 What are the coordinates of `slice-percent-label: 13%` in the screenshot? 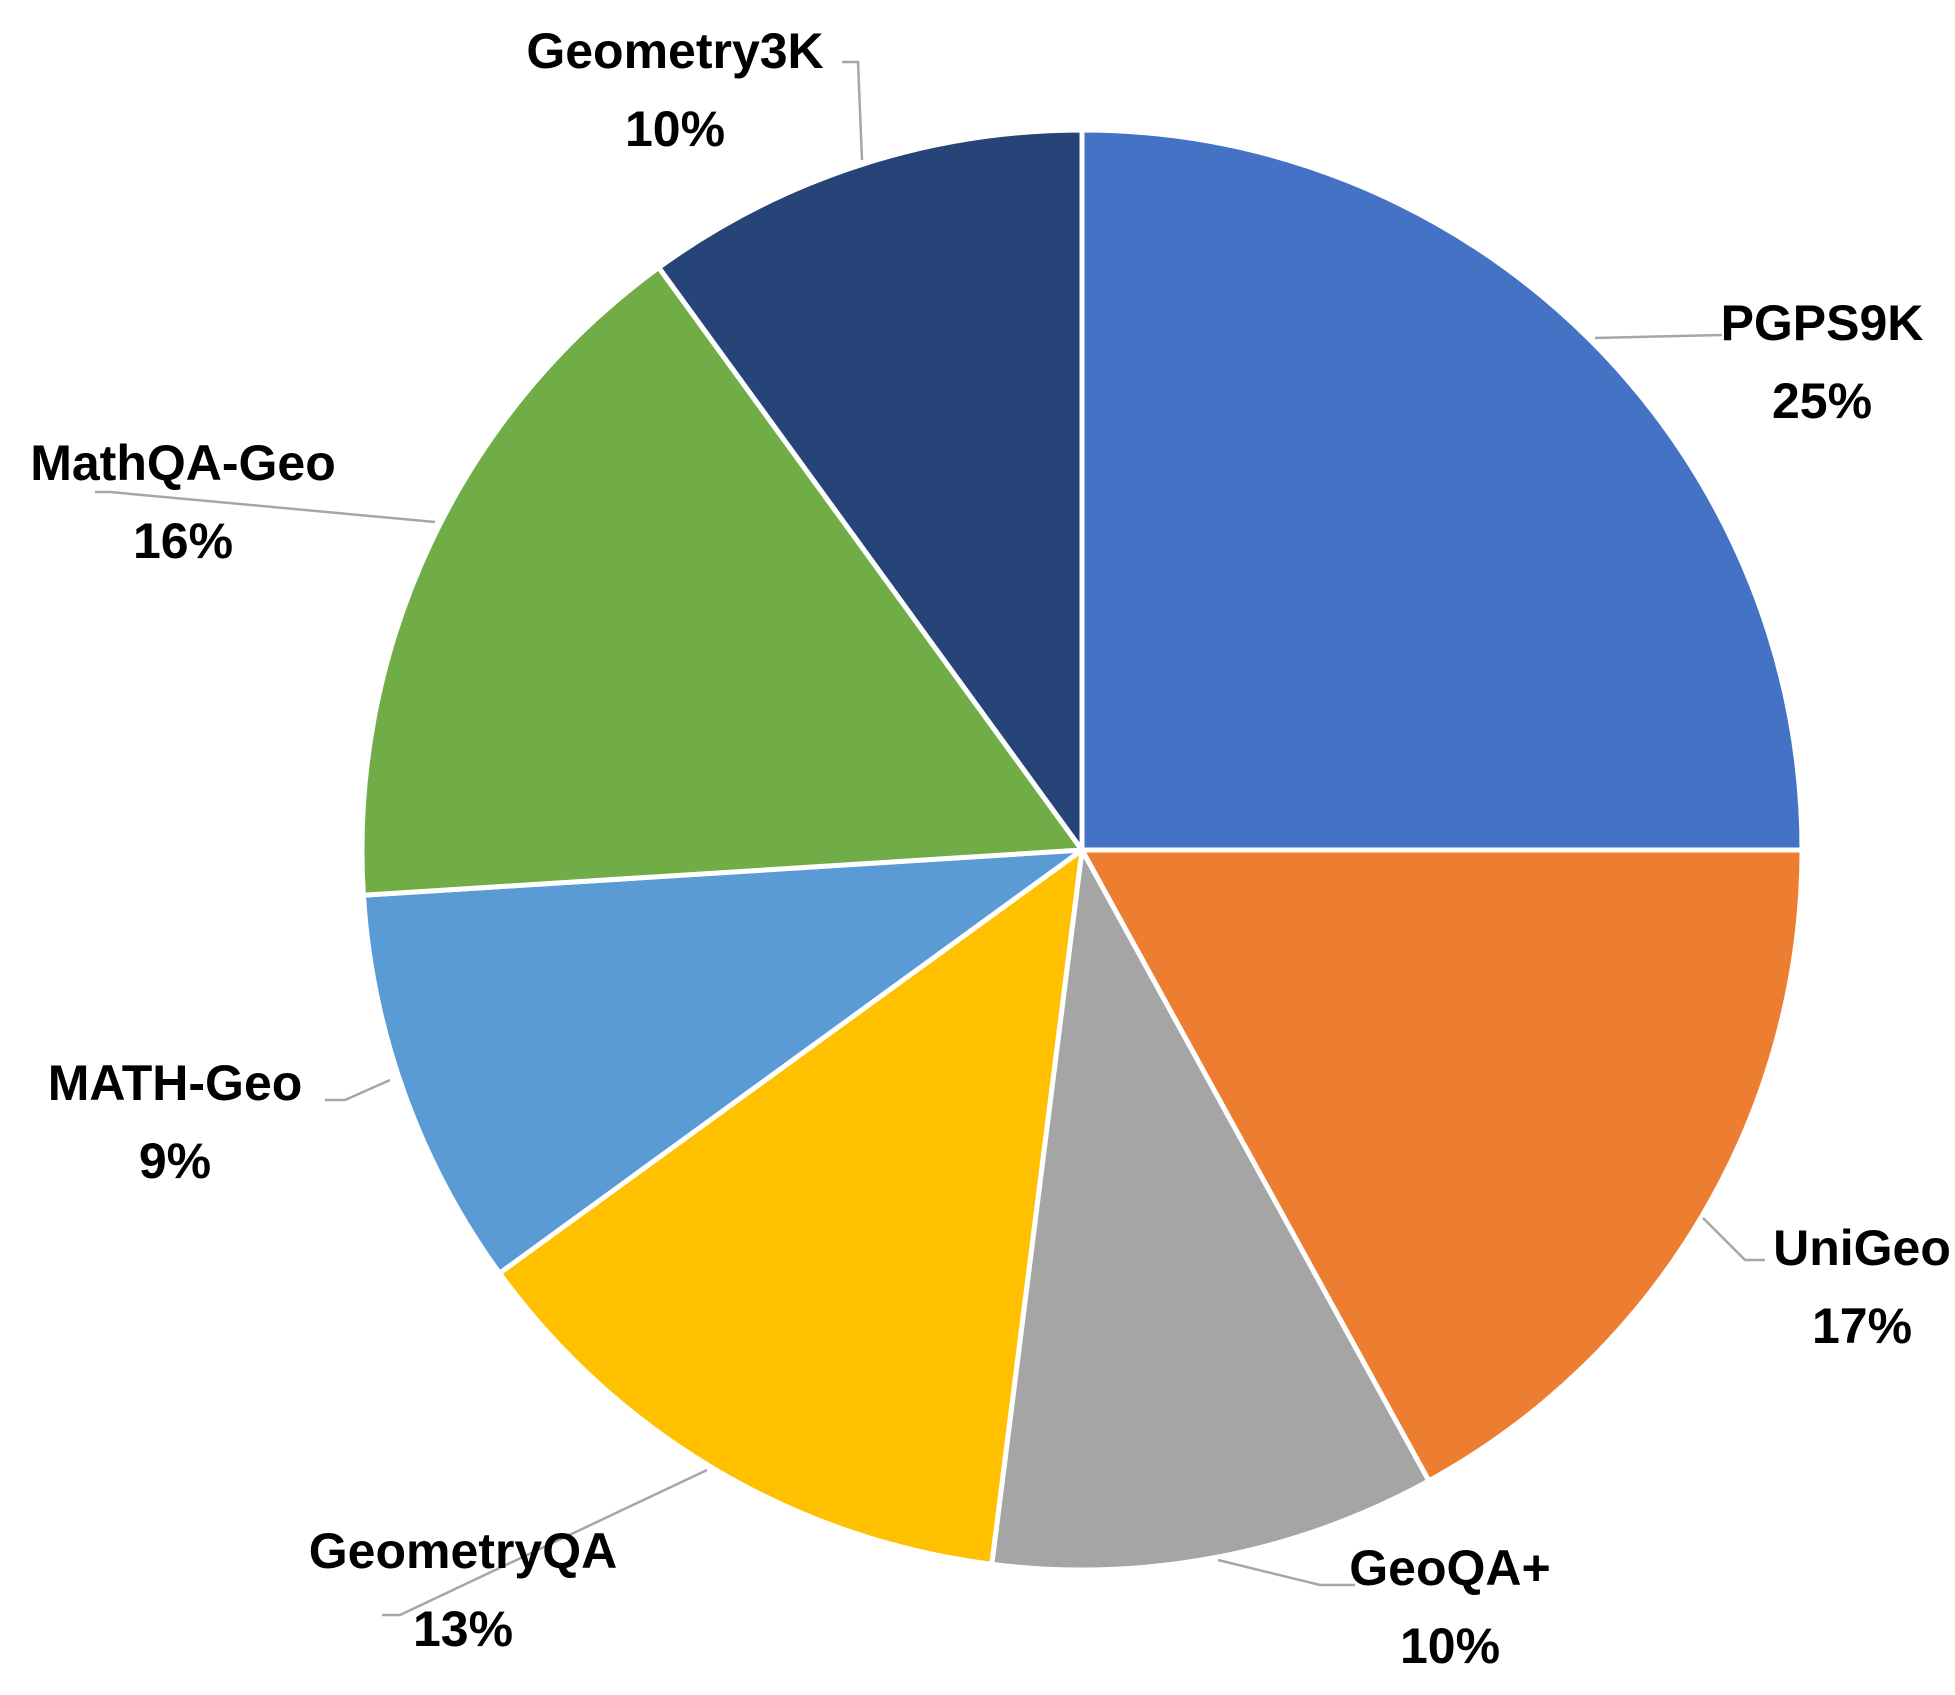 It's located at (463, 1629).